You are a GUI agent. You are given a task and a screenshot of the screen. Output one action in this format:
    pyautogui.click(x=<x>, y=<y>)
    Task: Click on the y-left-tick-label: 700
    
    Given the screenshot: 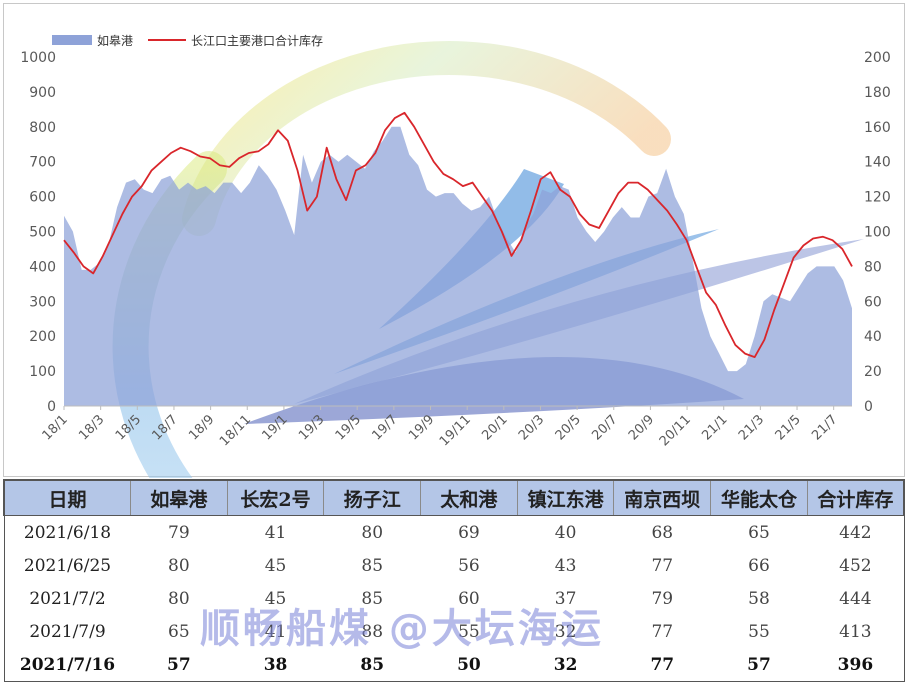 What is the action you would take?
    pyautogui.click(x=42, y=163)
    